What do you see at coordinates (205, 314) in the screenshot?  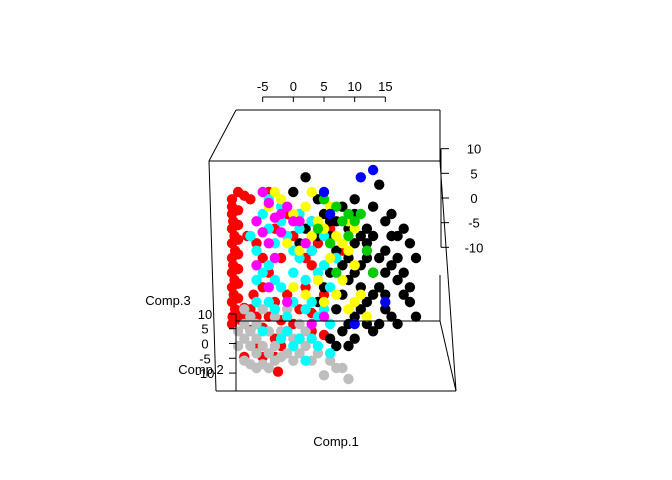 I see `left-tick-label: 10` at bounding box center [205, 314].